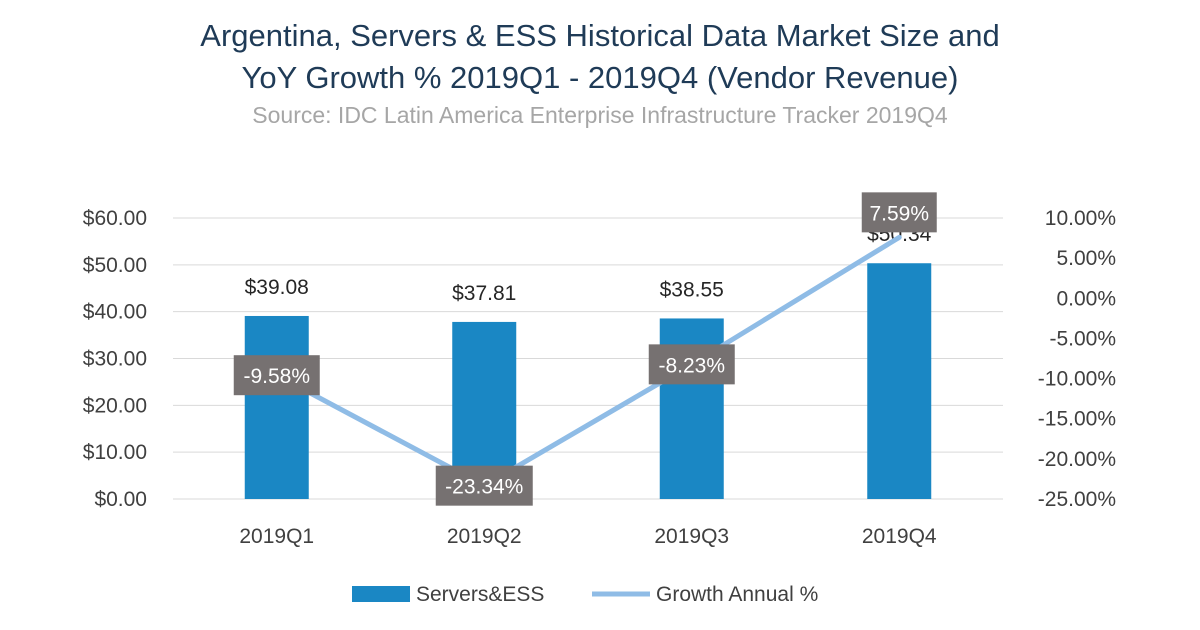 The height and width of the screenshot is (630, 1200). Describe the element at coordinates (120, 499) in the screenshot. I see `y-left-tick-label: $0.00` at that location.